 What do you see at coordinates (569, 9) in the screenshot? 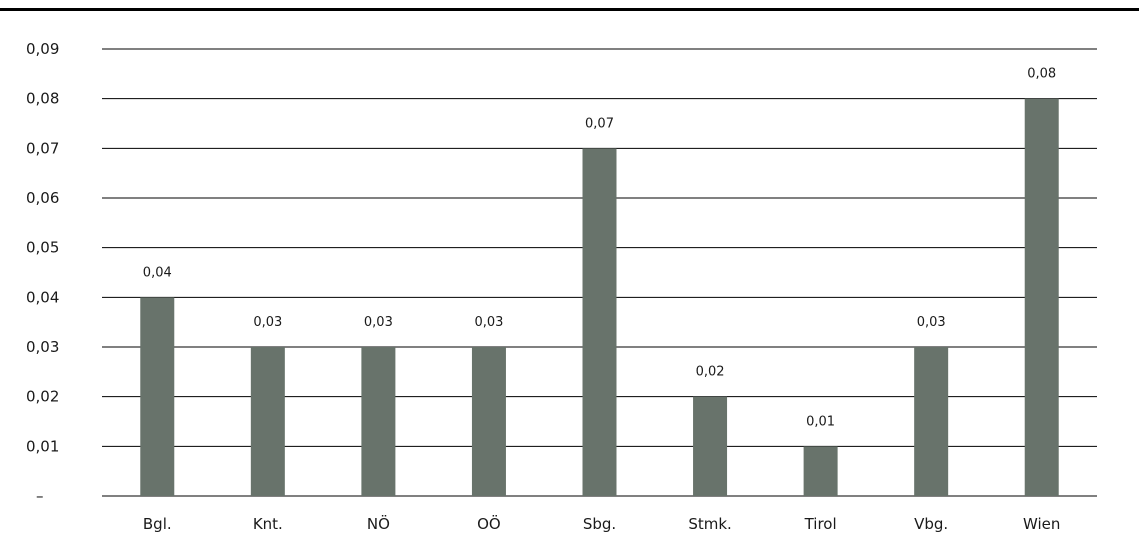
I see `top-rule` at bounding box center [569, 9].